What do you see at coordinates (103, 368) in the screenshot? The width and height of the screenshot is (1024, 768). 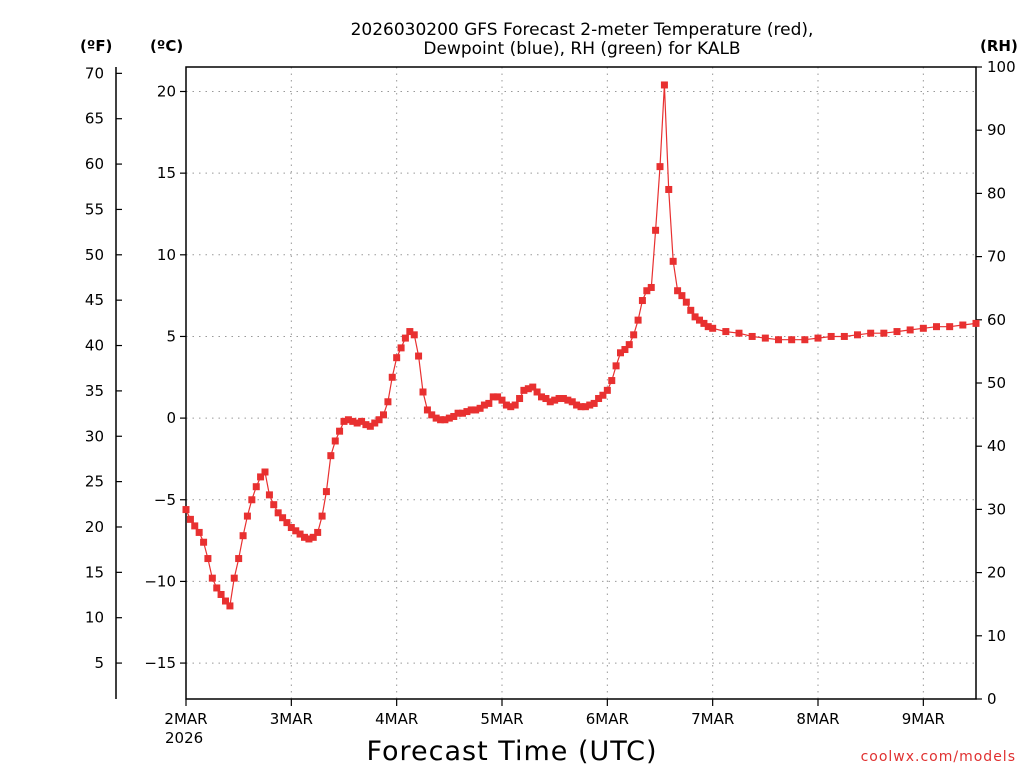 I see `fahrenheit-axis: 5 10 15 20 25 30 35 40 45 50 55 60 65 70` at bounding box center [103, 368].